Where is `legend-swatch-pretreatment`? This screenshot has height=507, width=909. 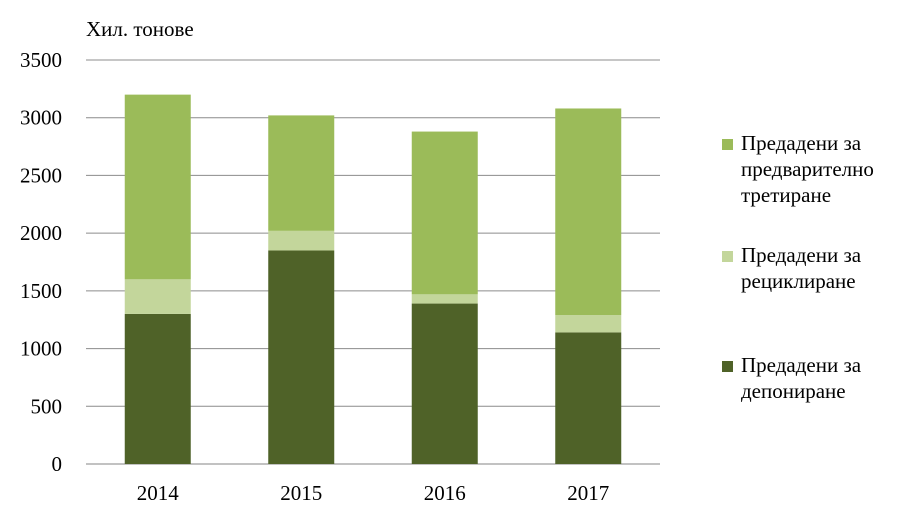 legend-swatch-pretreatment is located at coordinates (727, 144).